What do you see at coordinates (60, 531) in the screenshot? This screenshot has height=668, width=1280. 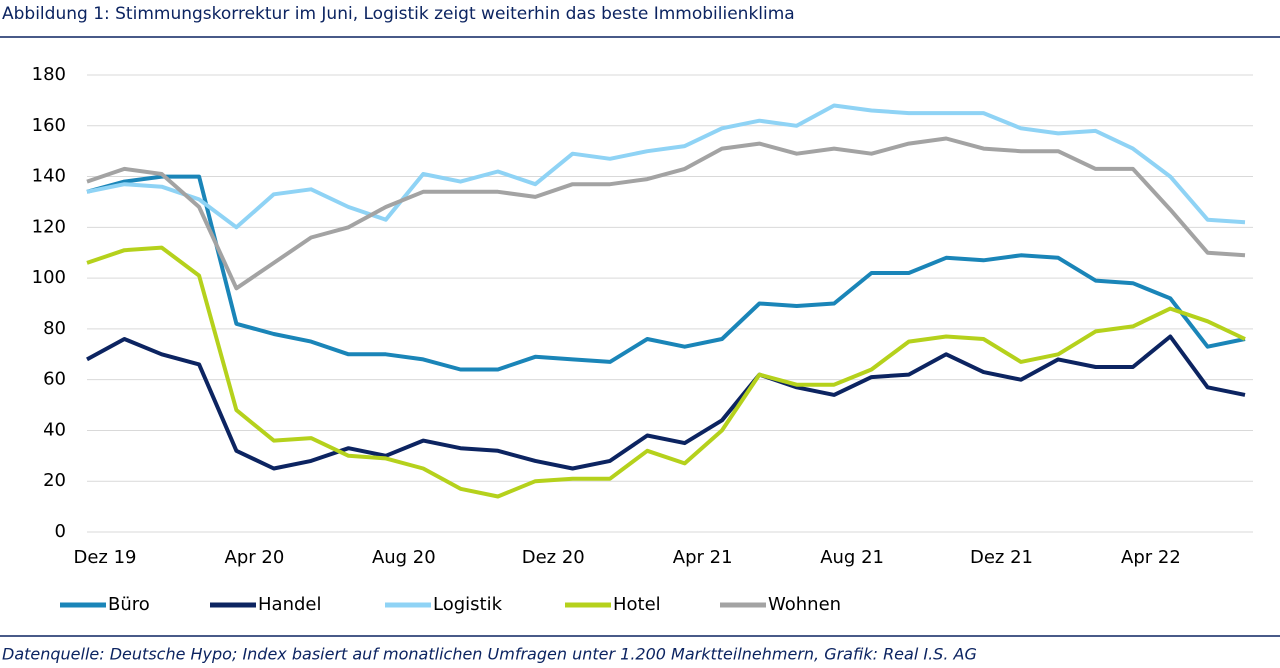 I see `y-tick-label: 0` at bounding box center [60, 531].